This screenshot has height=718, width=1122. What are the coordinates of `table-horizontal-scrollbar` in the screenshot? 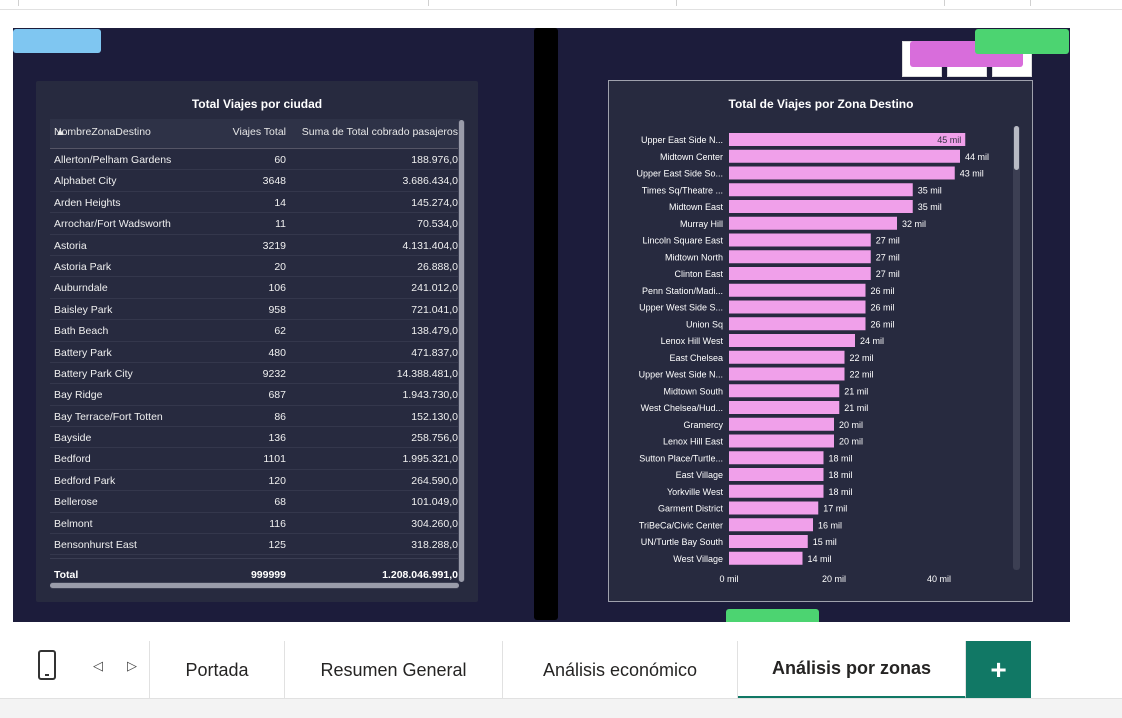 It's located at (254, 585).